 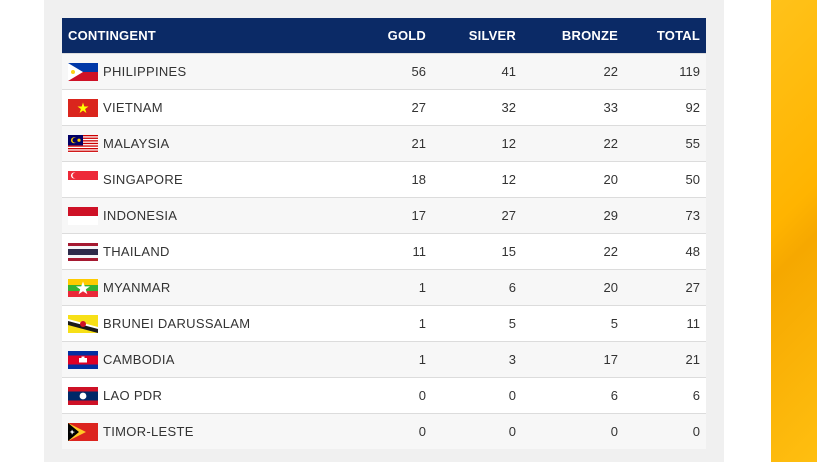 I want to click on gold-count: 18, so click(x=397, y=179).